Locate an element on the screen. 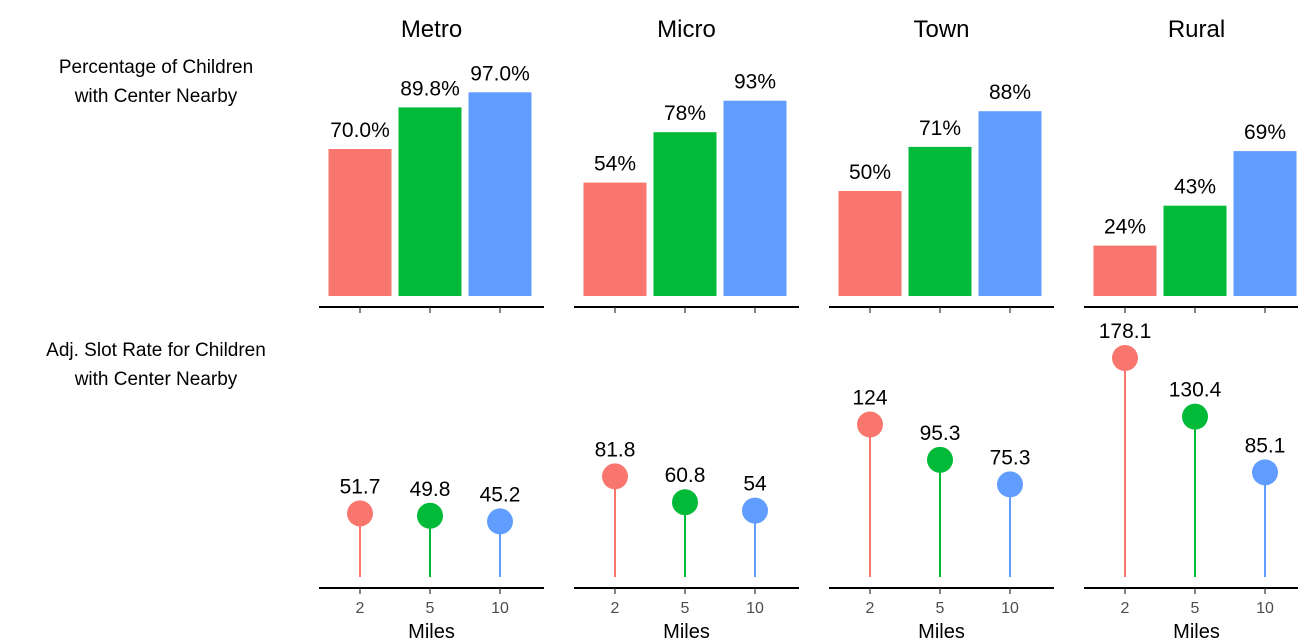 This screenshot has height=644, width=1298. point-value-label: 45.2 is located at coordinates (500, 494).